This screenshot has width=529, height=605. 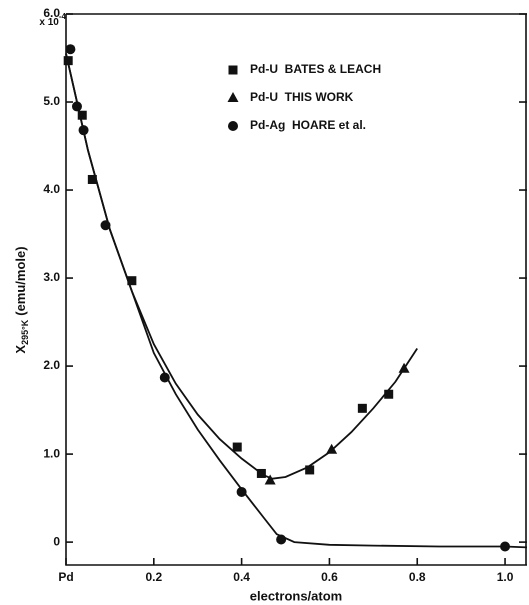 What do you see at coordinates (63, 16) in the screenshot?
I see `multiplier-exponent: -4` at bounding box center [63, 16].